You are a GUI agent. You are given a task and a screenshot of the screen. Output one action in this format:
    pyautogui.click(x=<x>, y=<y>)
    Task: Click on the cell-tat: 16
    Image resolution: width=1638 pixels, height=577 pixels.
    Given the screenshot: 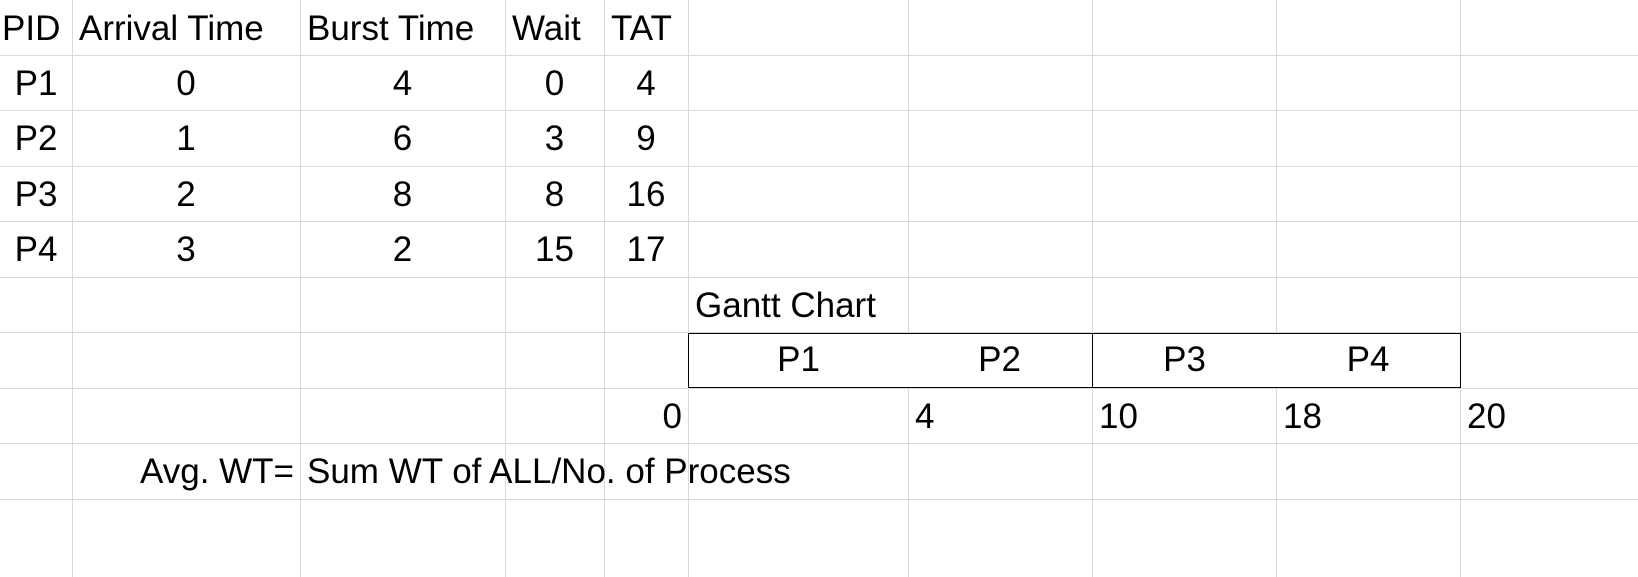 What is the action you would take?
    pyautogui.click(x=646, y=194)
    